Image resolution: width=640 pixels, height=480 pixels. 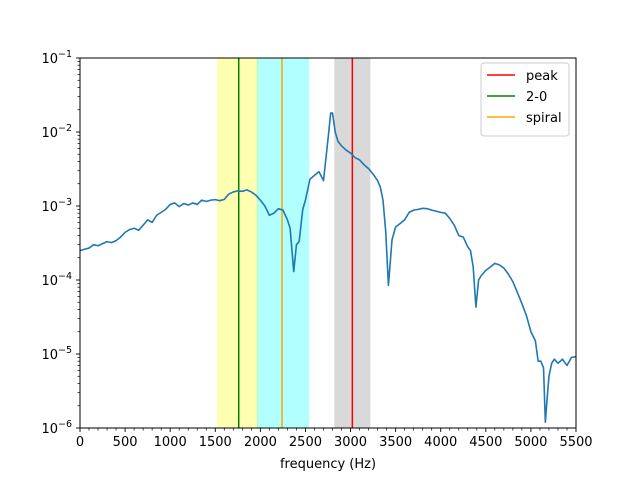 What do you see at coordinates (530, 442) in the screenshot?
I see `x-tick-label: 5000` at bounding box center [530, 442].